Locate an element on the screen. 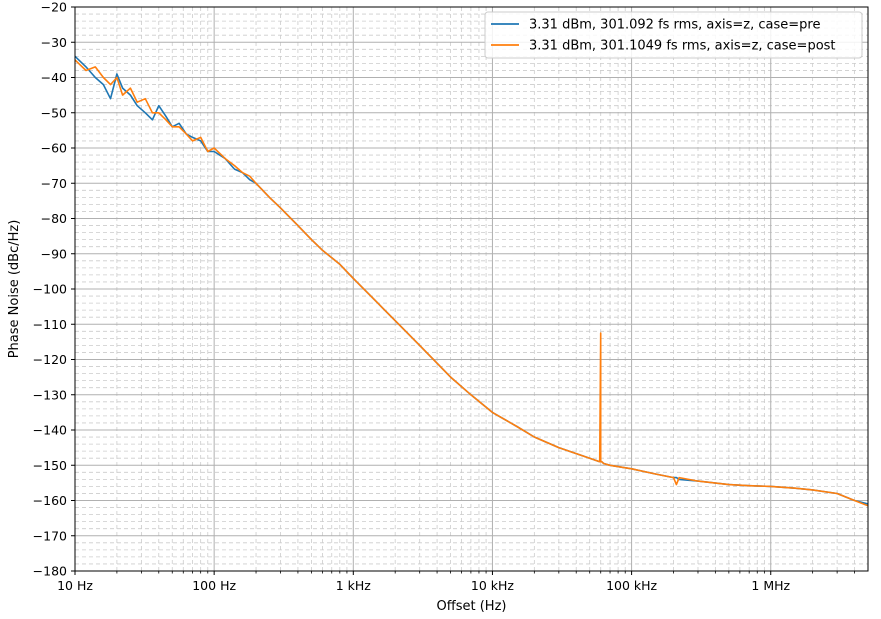 Image resolution: width=881 pixels, height=619 pixels. y-tick-label: −140 is located at coordinates (50, 430).